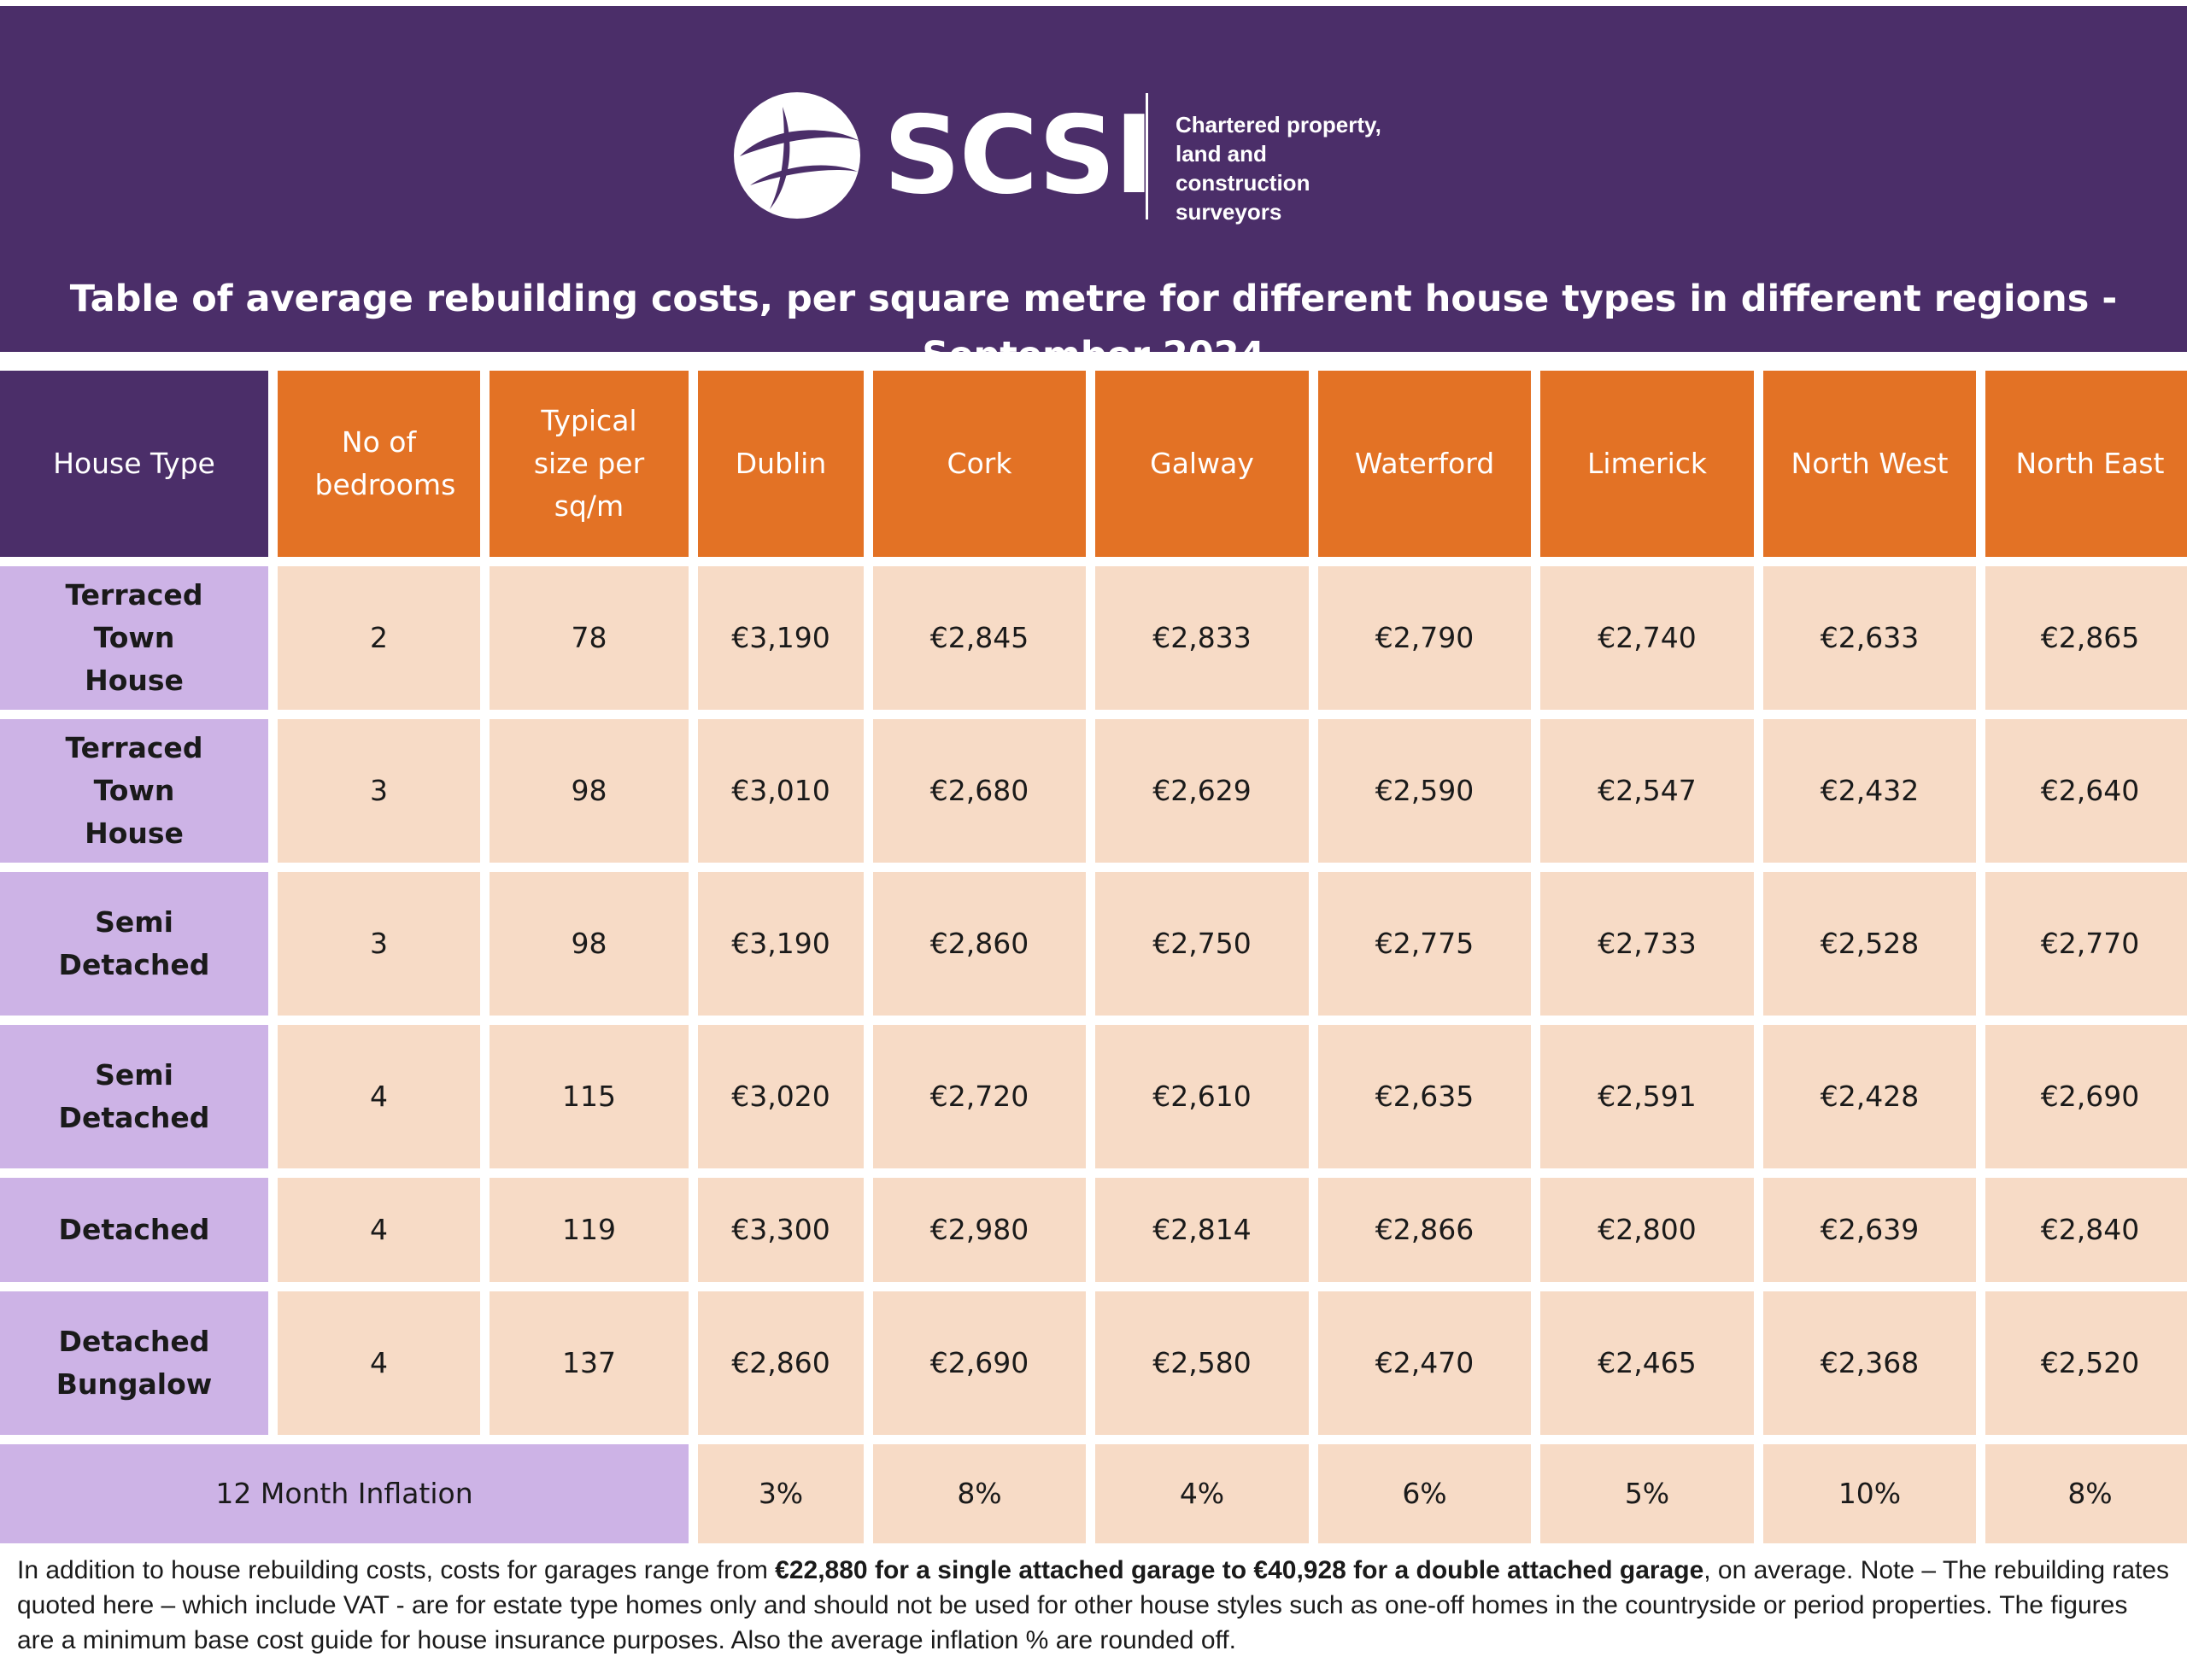  I want to click on inflation-cell-limerick: 5%, so click(1647, 1493).